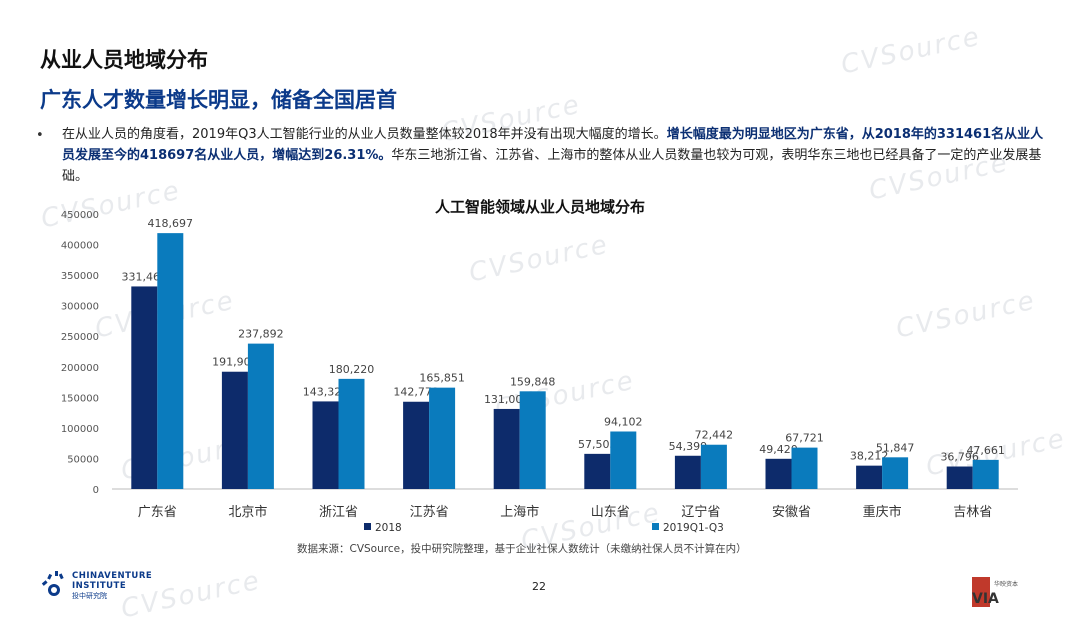 The image size is (1080, 624). I want to click on y-tick-label: 300000, so click(80, 307).